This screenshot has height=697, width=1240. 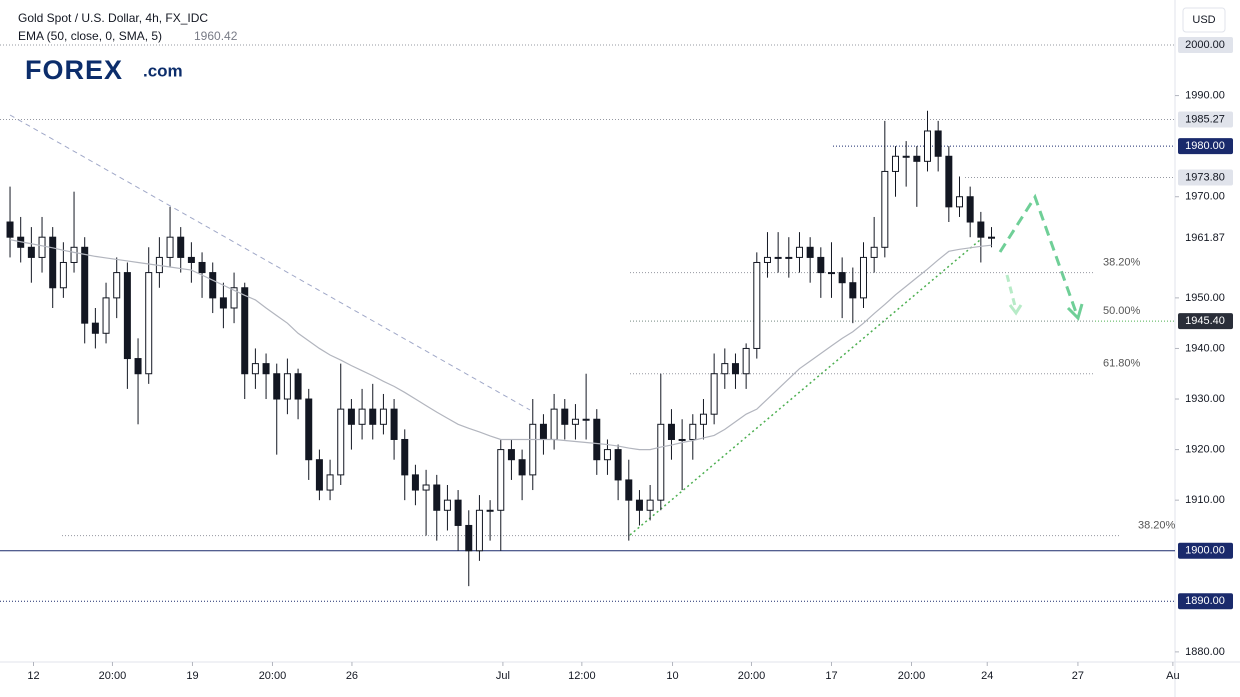 I want to click on level-label: 1985.27, so click(x=1205, y=119).